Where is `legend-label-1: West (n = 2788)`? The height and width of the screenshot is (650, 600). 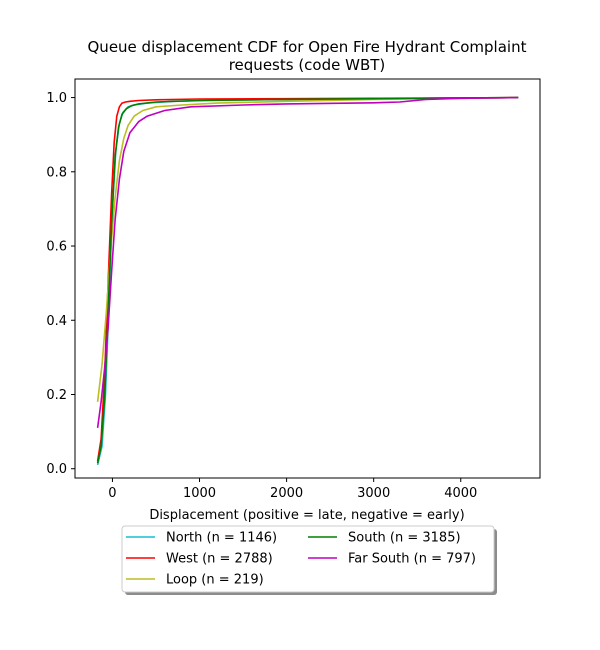
legend-label-1: West (n = 2788) is located at coordinates (219, 559).